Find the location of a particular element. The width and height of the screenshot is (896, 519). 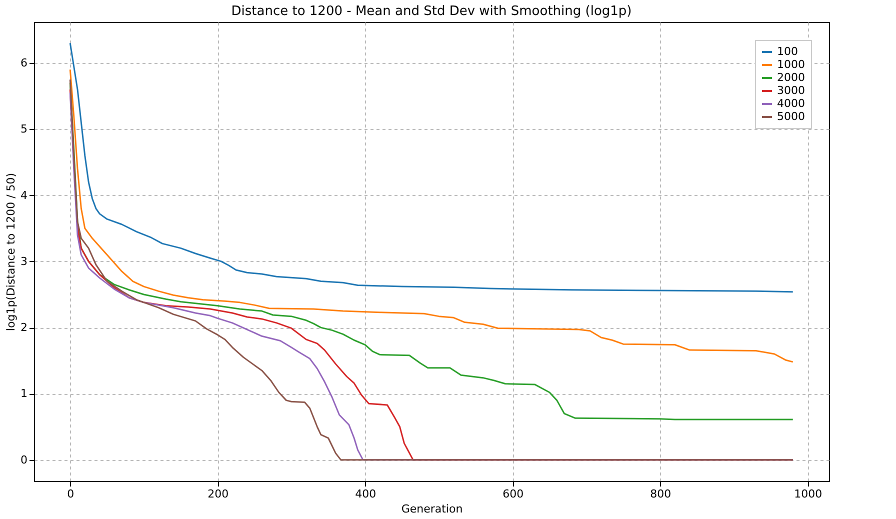

y-tick-label: 4 is located at coordinates (24, 195).